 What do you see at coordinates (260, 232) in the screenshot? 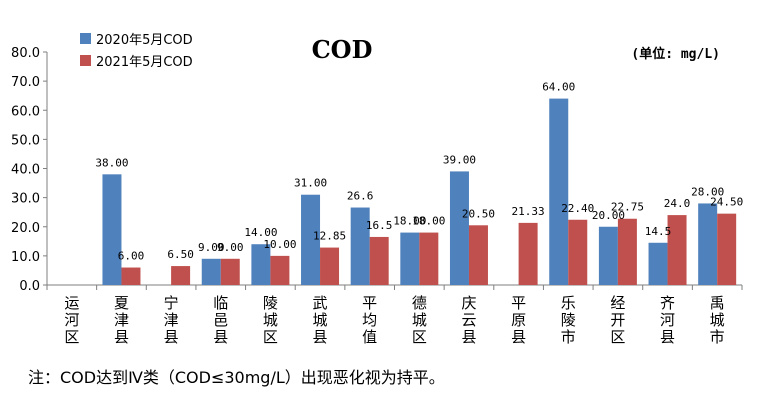
I see `data-label-series-1: 14.00` at bounding box center [260, 232].